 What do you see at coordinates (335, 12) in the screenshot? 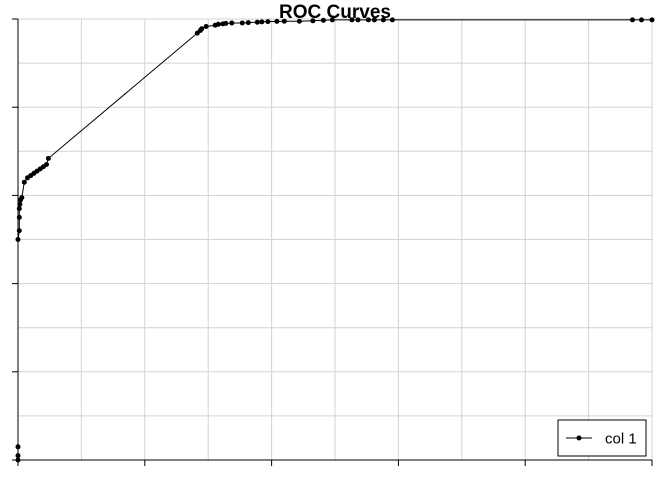
I see `chart-title: ROC Curves` at bounding box center [335, 12].